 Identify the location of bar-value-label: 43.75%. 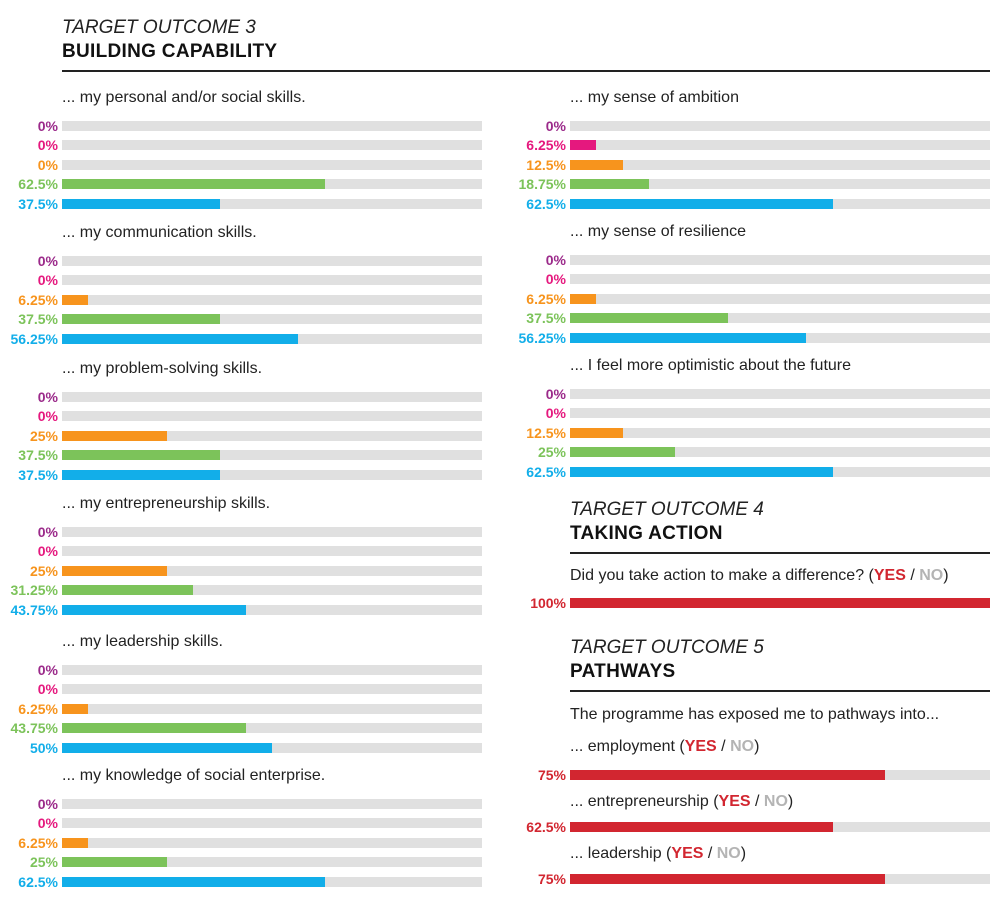
(34, 728).